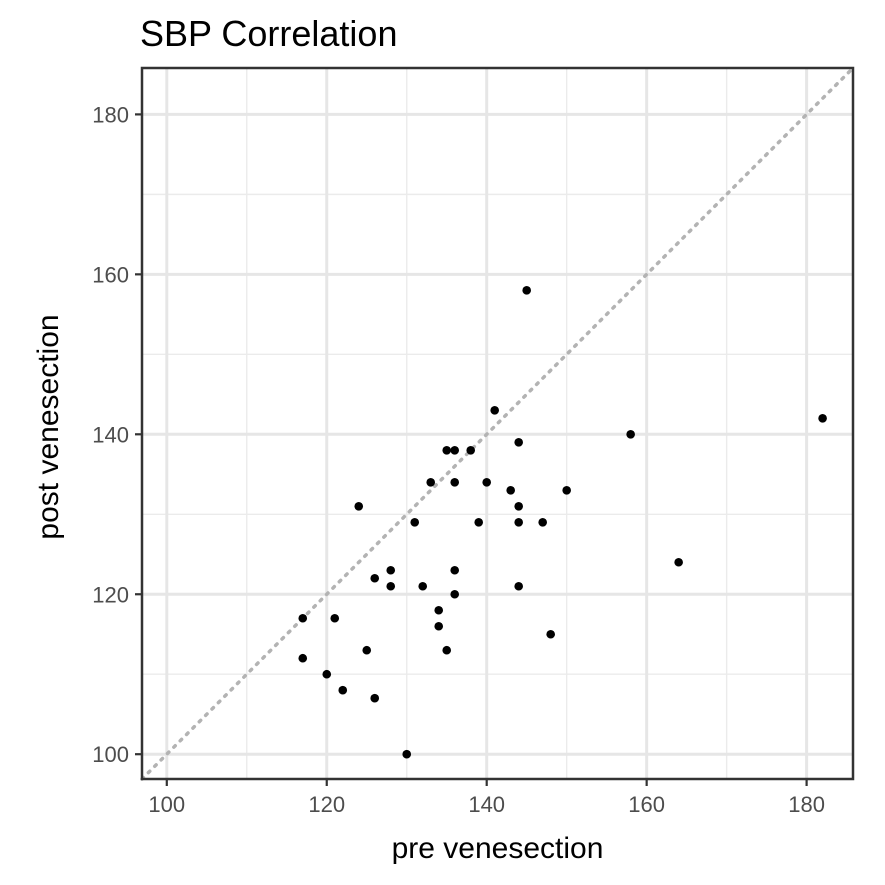 This screenshot has height=885, width=885. I want to click on x-axis-ticks: 100 120 140 160 180, so click(486, 798).